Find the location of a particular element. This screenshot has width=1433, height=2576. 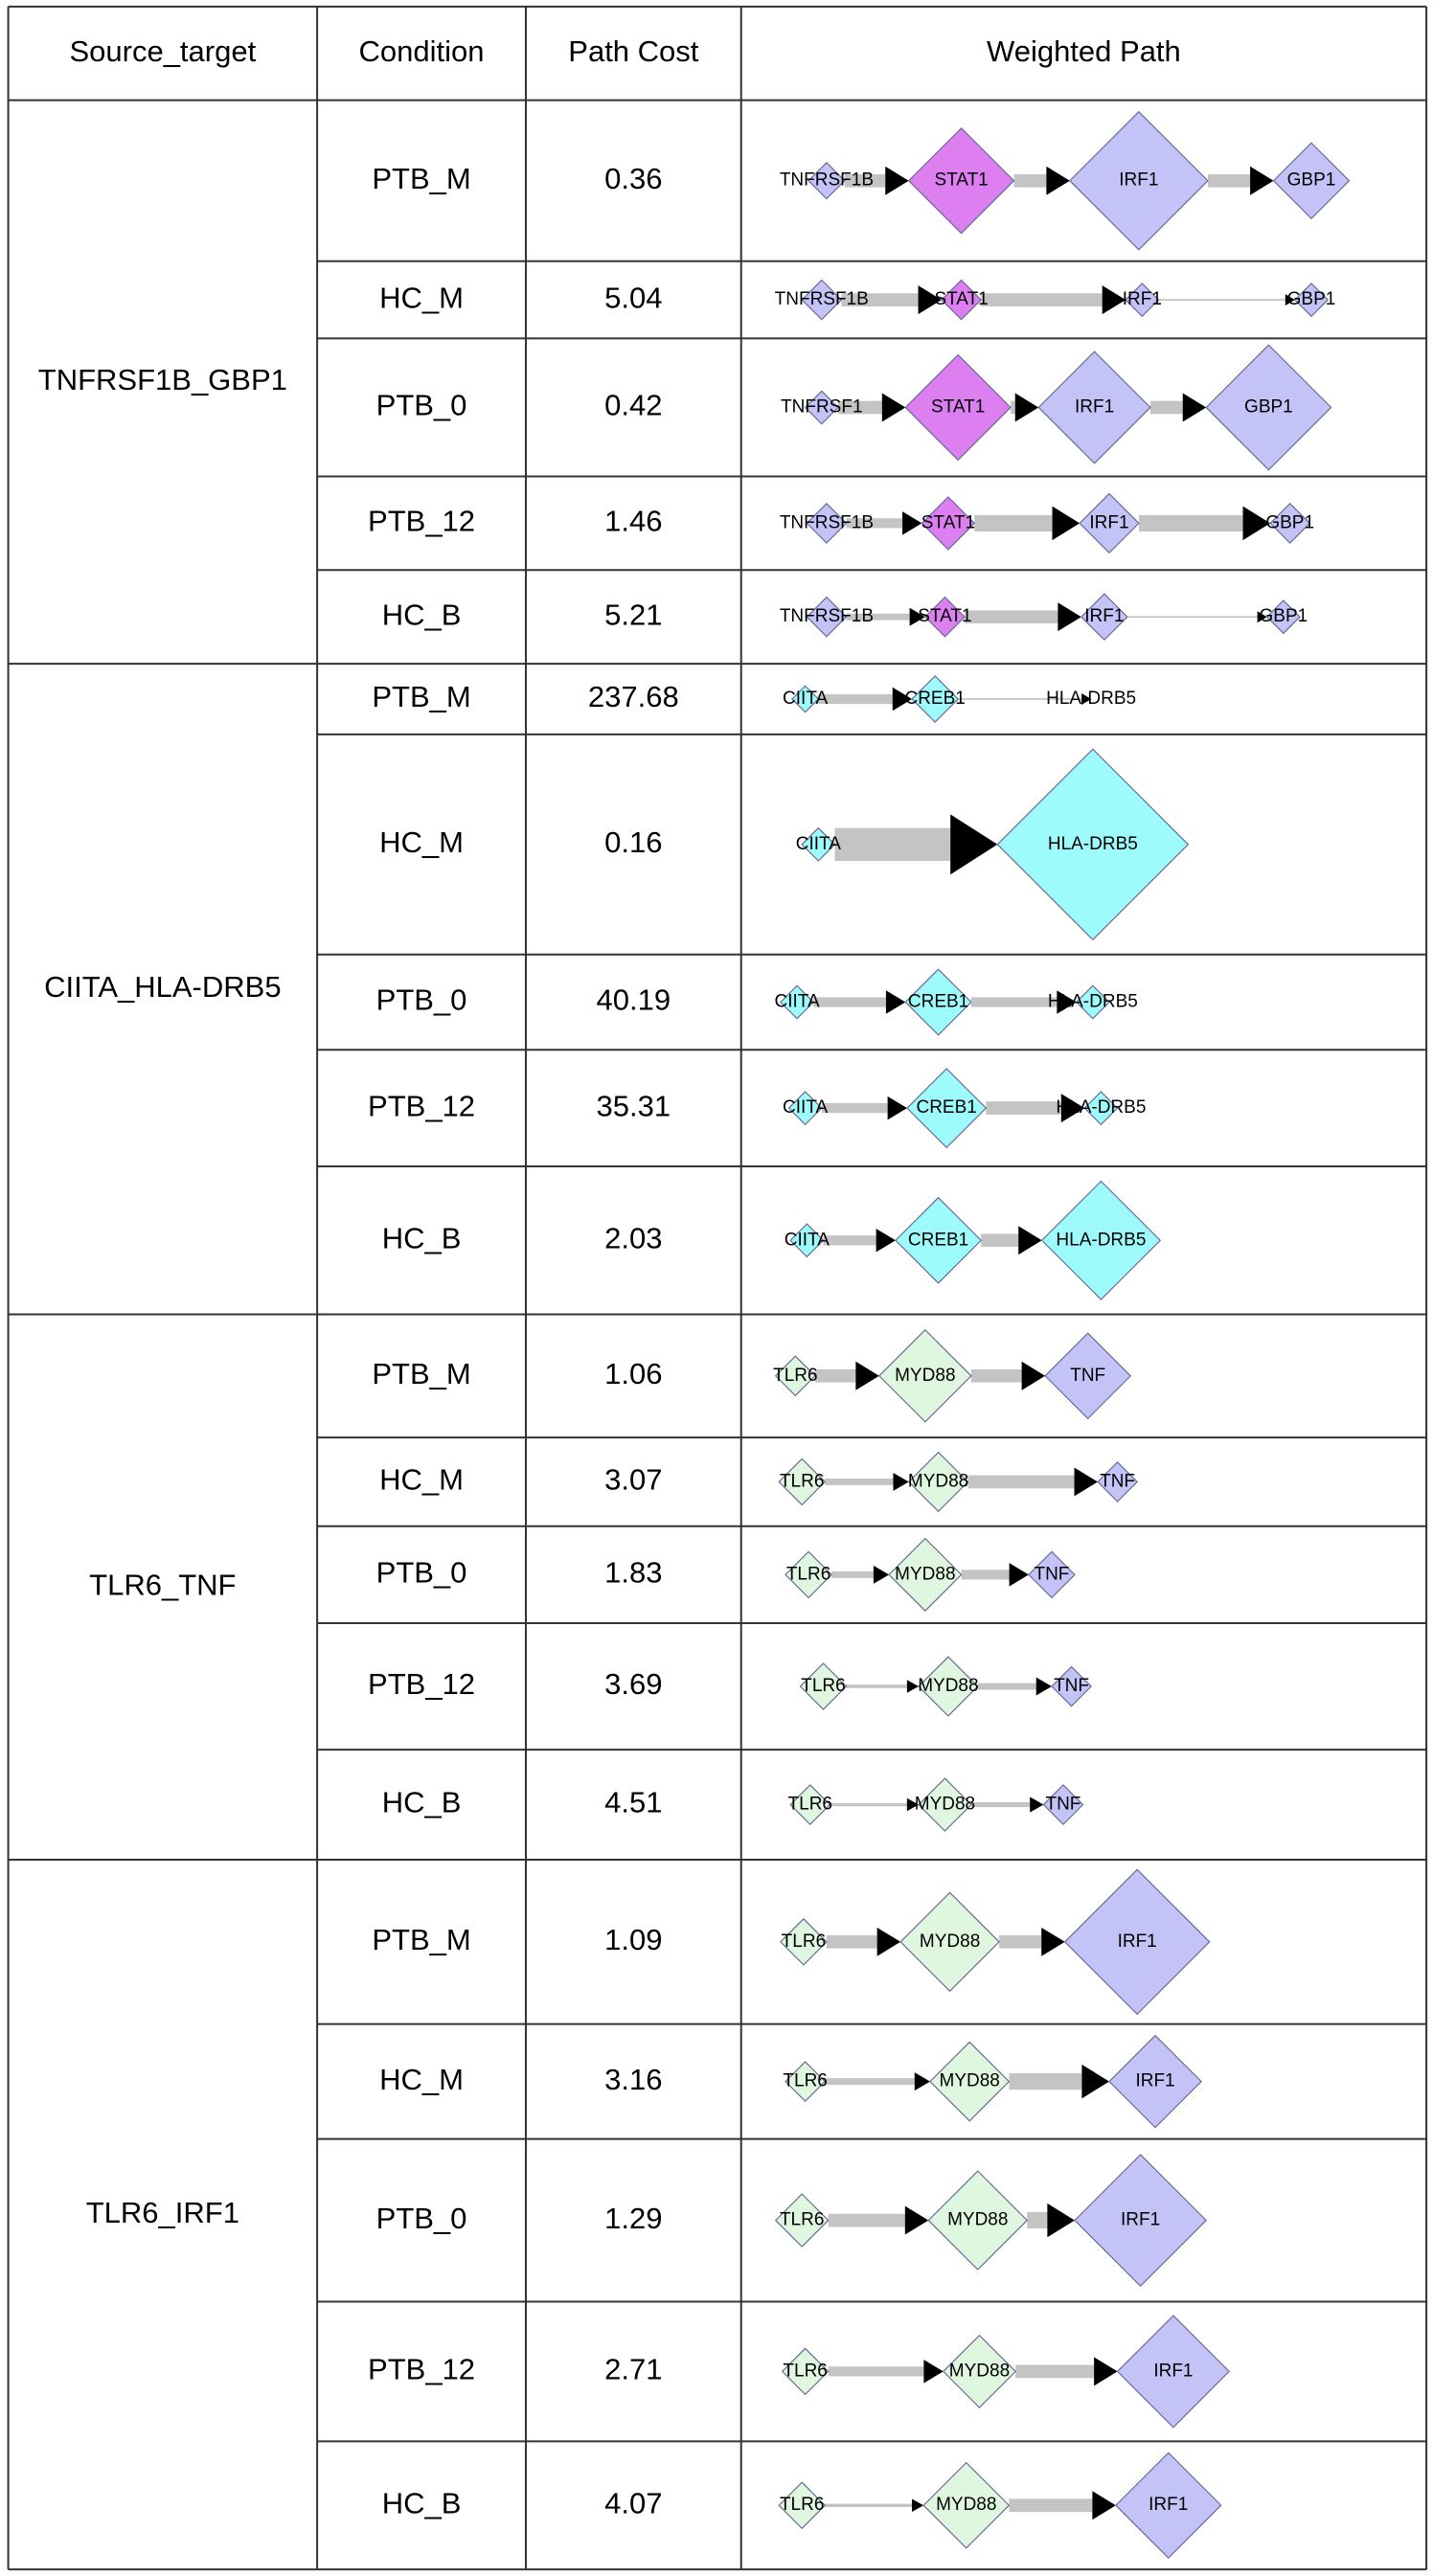

condition: HC_B is located at coordinates (422, 614).